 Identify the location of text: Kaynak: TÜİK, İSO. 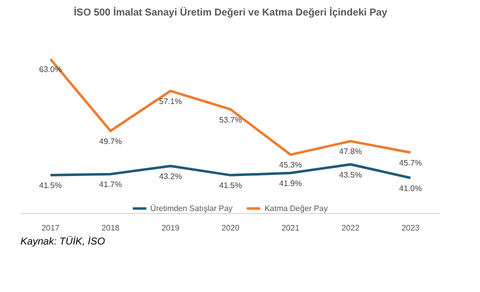
(63, 242).